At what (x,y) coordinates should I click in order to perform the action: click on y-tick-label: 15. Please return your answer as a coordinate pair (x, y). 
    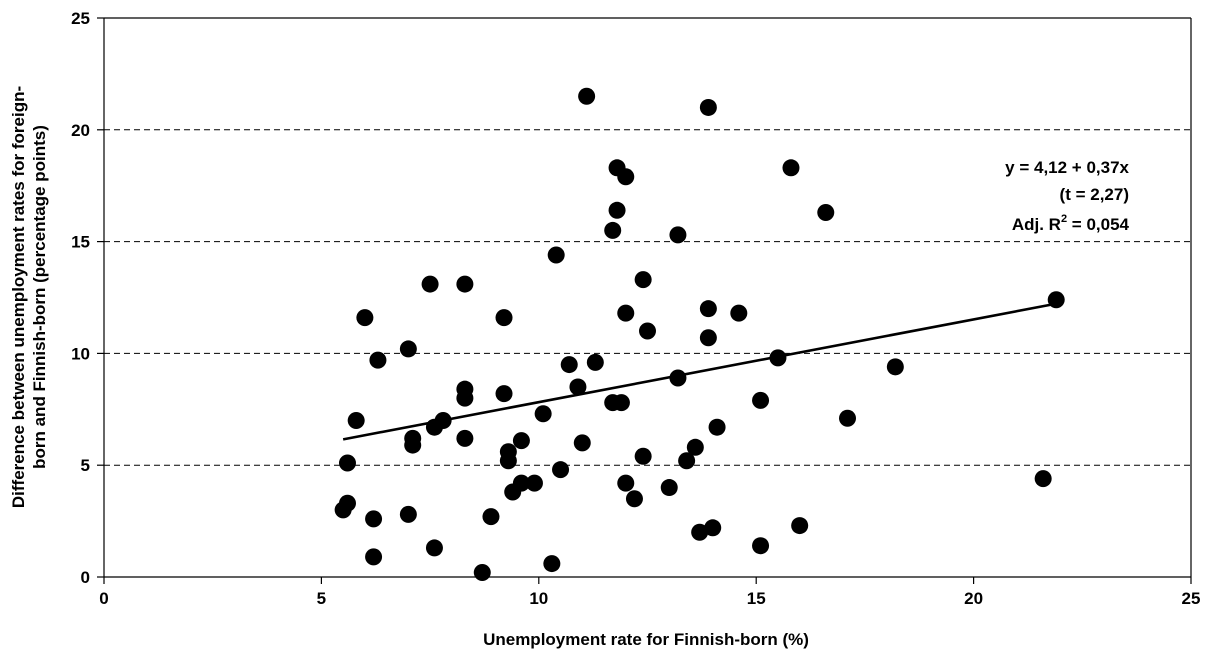
    Looking at the image, I should click on (80, 242).